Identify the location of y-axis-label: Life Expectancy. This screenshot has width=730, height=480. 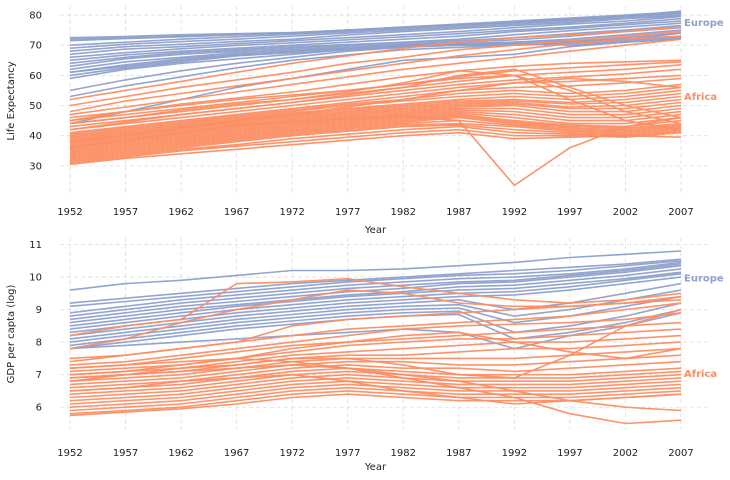
(11, 100).